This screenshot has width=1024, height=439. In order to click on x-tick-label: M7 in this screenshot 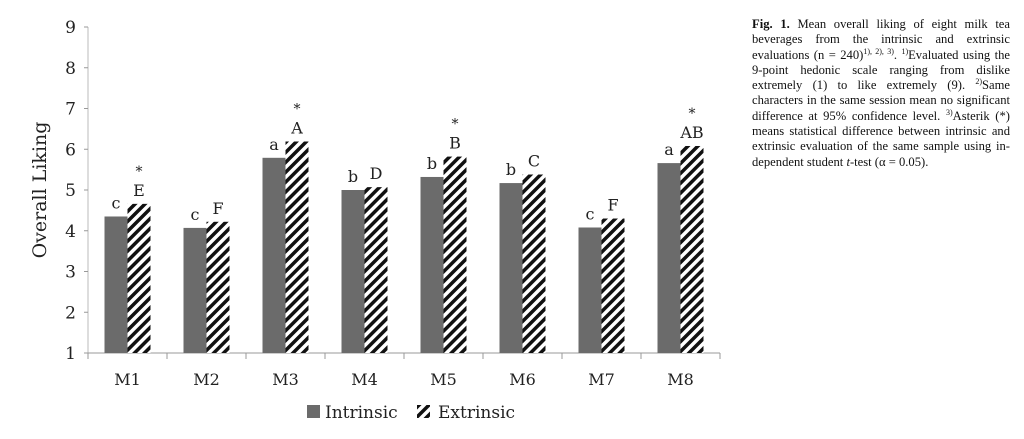, I will do `click(601, 379)`.